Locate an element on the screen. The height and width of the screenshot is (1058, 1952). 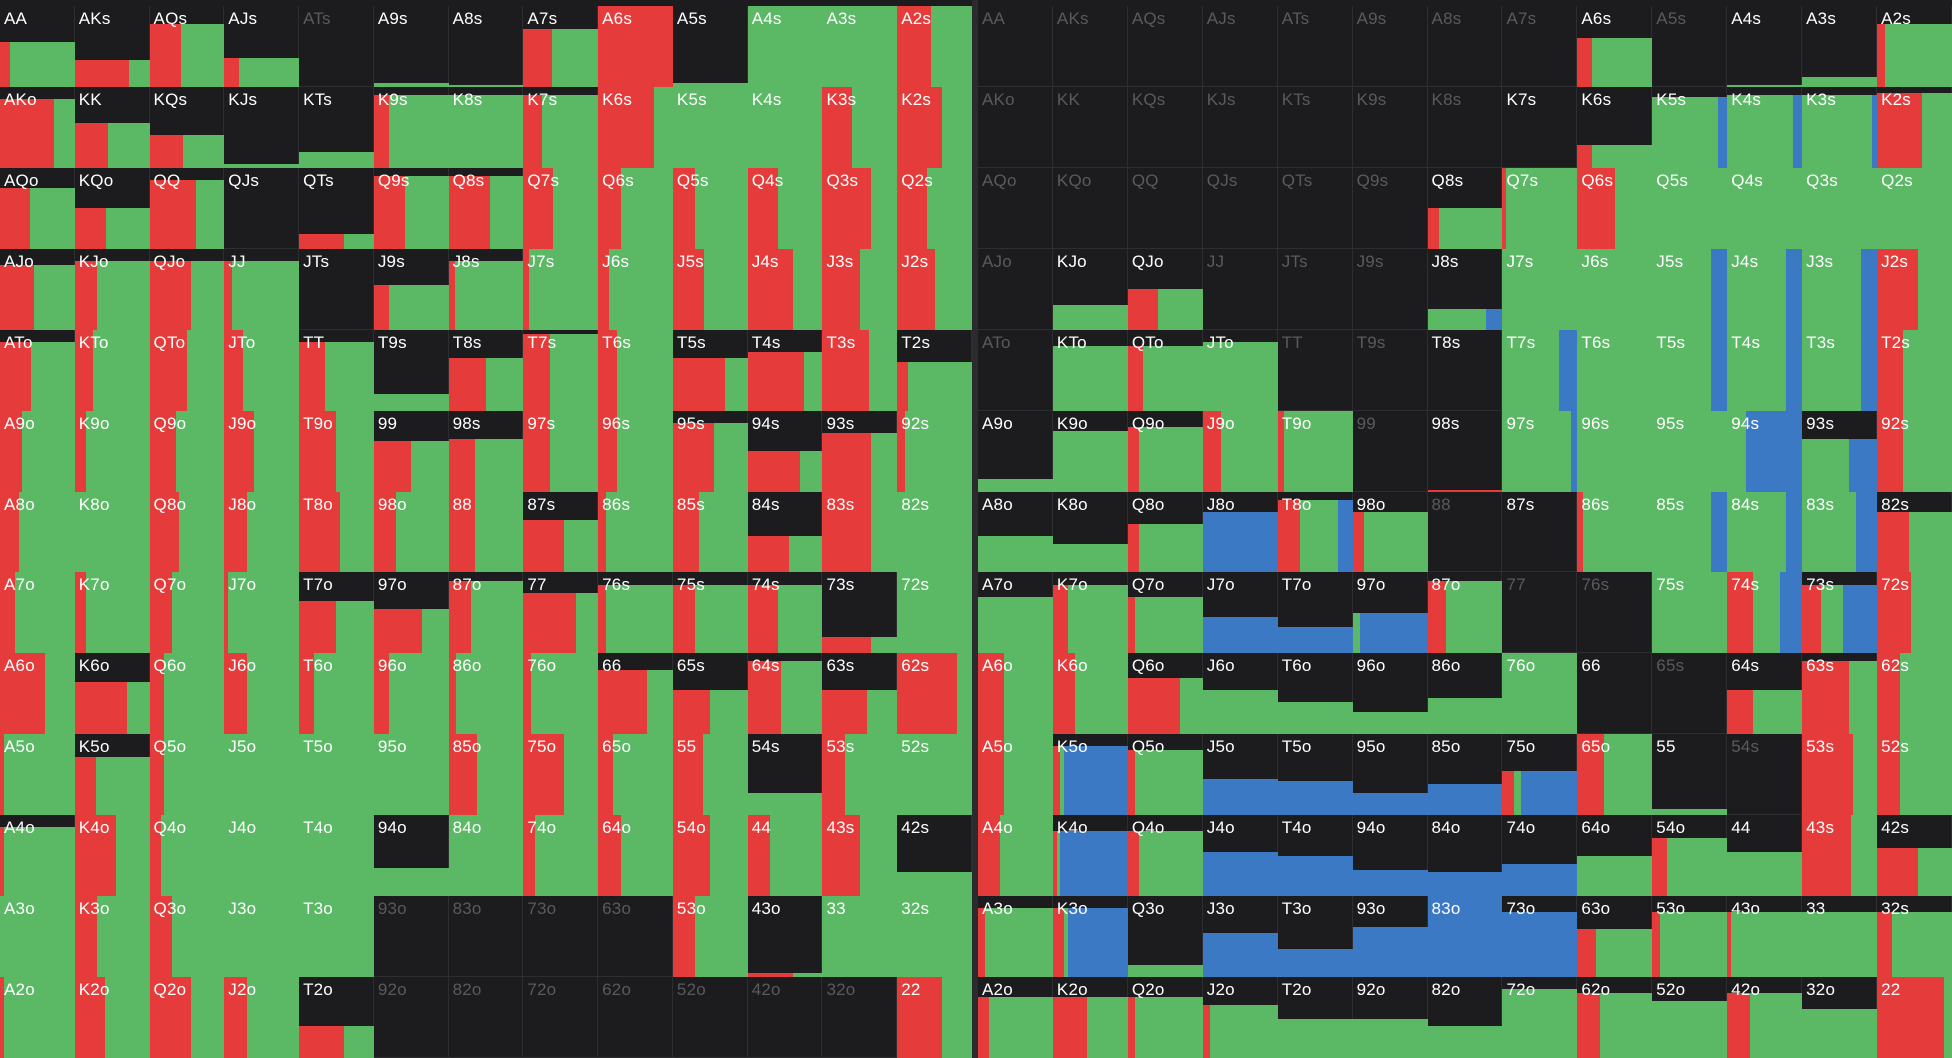
hand-cell-q5s: Q5s is located at coordinates (1690, 208).